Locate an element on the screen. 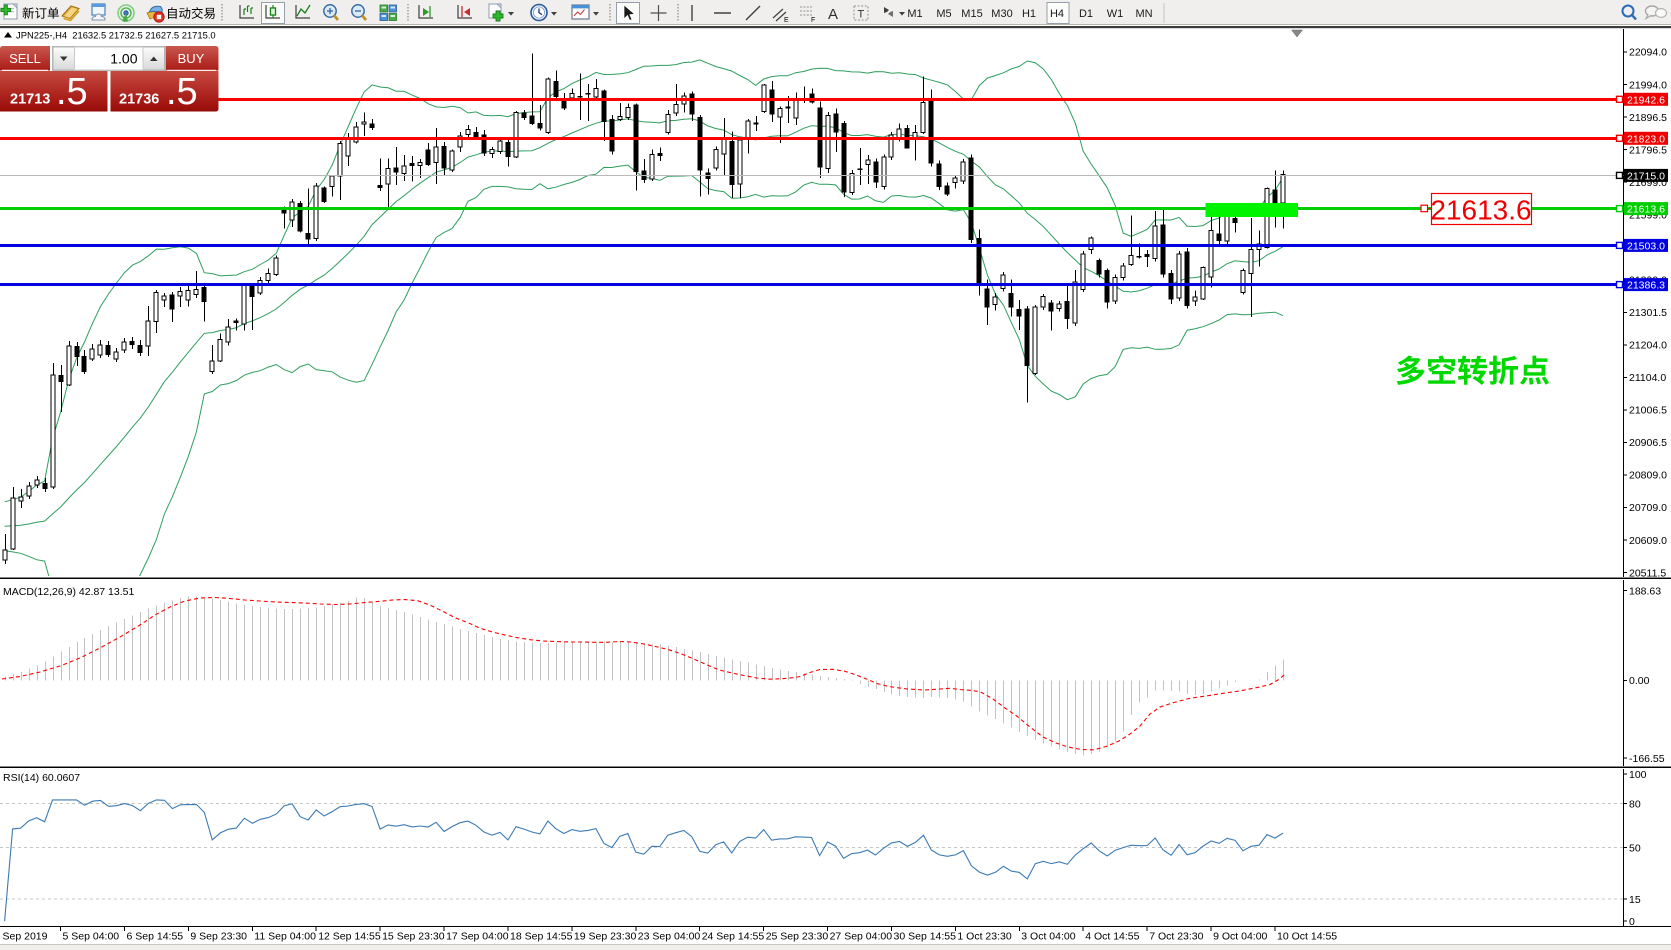 Image resolution: width=1671 pixels, height=950 pixels. svg-text: 24 Sep 14:55 is located at coordinates (733, 937).